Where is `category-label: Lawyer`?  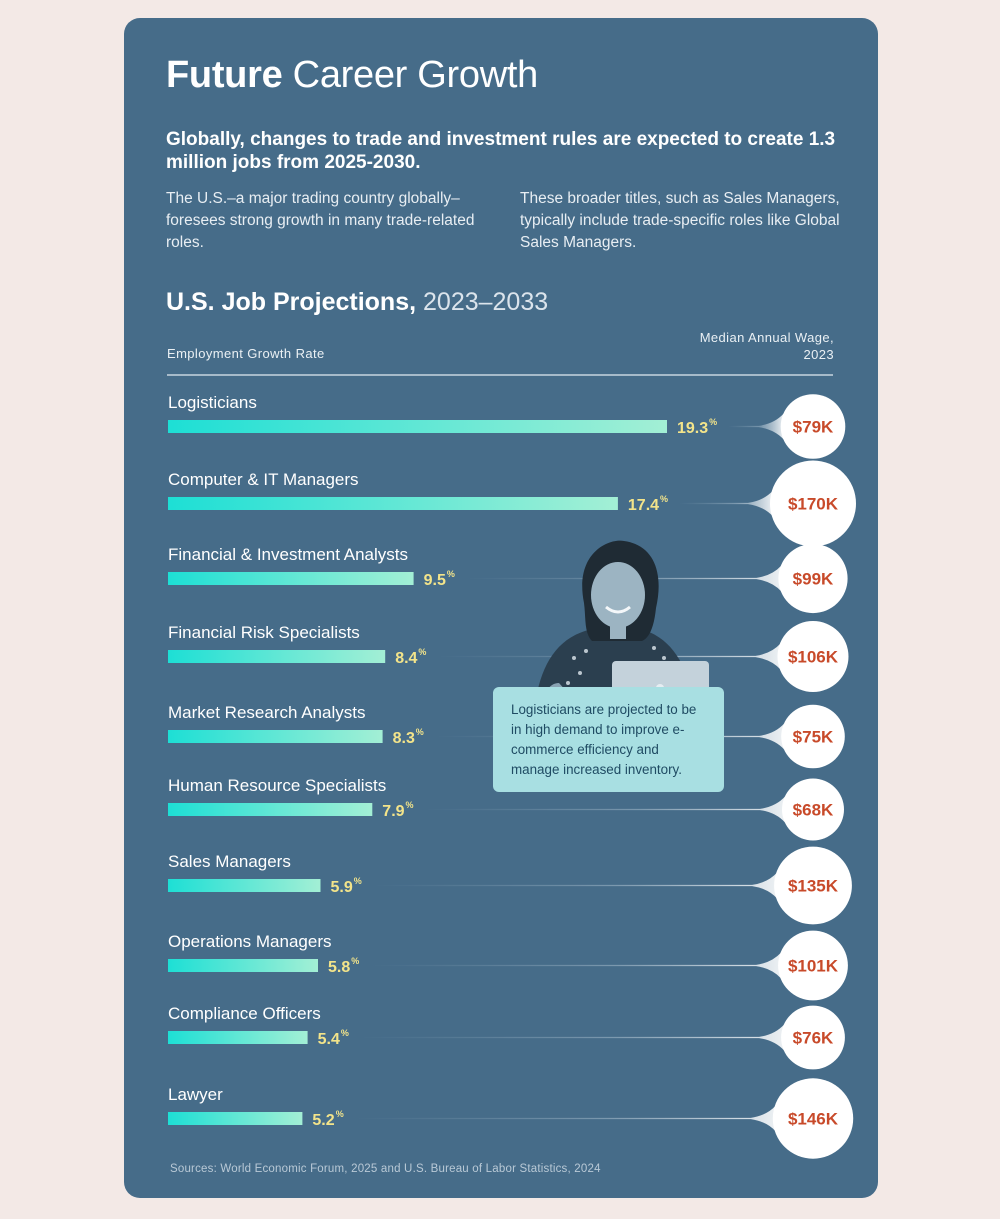 category-label: Lawyer is located at coordinates (195, 1094).